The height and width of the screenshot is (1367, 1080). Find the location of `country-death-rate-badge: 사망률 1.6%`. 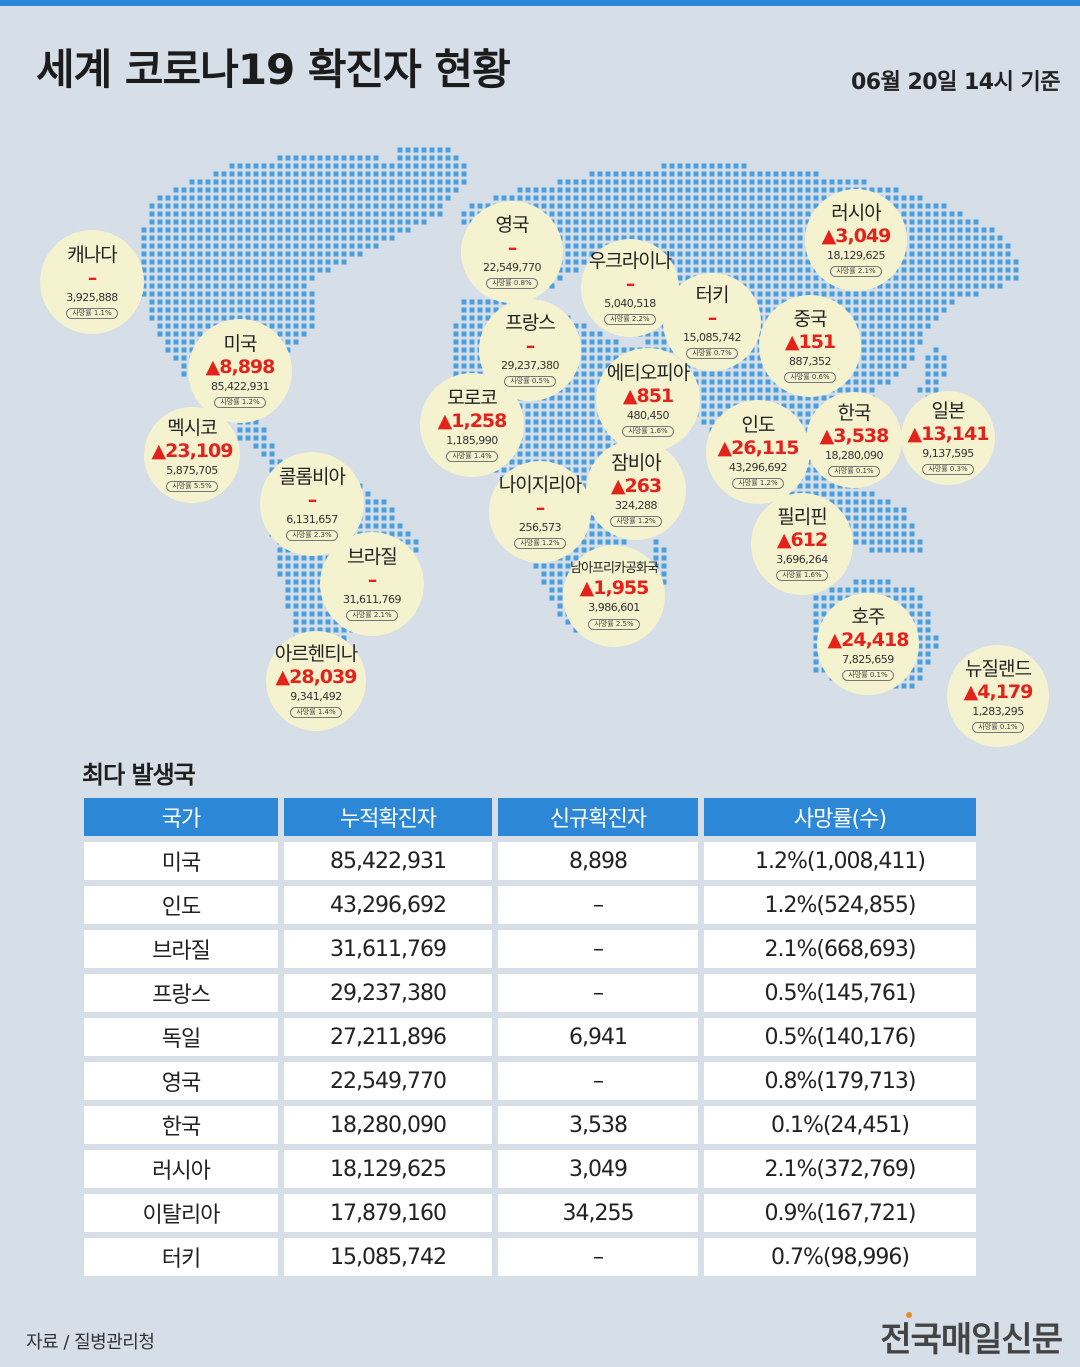

country-death-rate-badge: 사망률 1.6% is located at coordinates (802, 576).